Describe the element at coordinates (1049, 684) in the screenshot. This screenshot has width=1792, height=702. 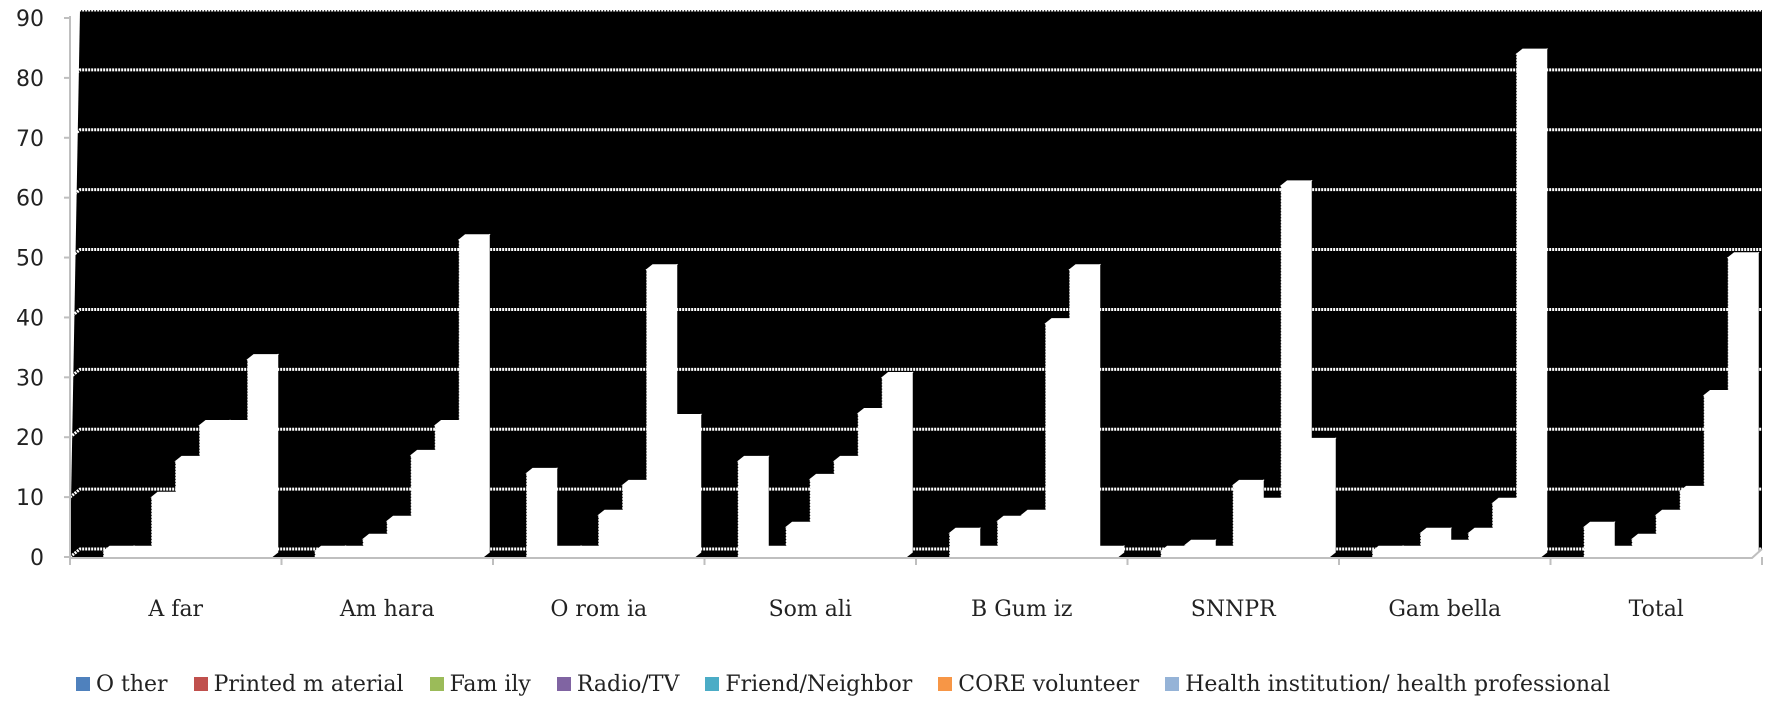
I see `legend-label: CORE volunteer` at that location.